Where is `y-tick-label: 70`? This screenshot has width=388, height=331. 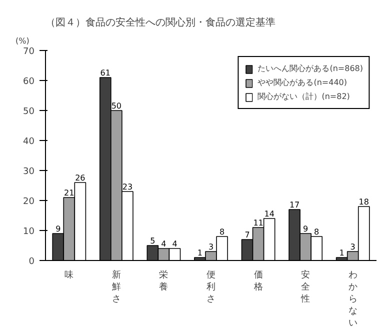 y-tick-label: 70 is located at coordinates (29, 52).